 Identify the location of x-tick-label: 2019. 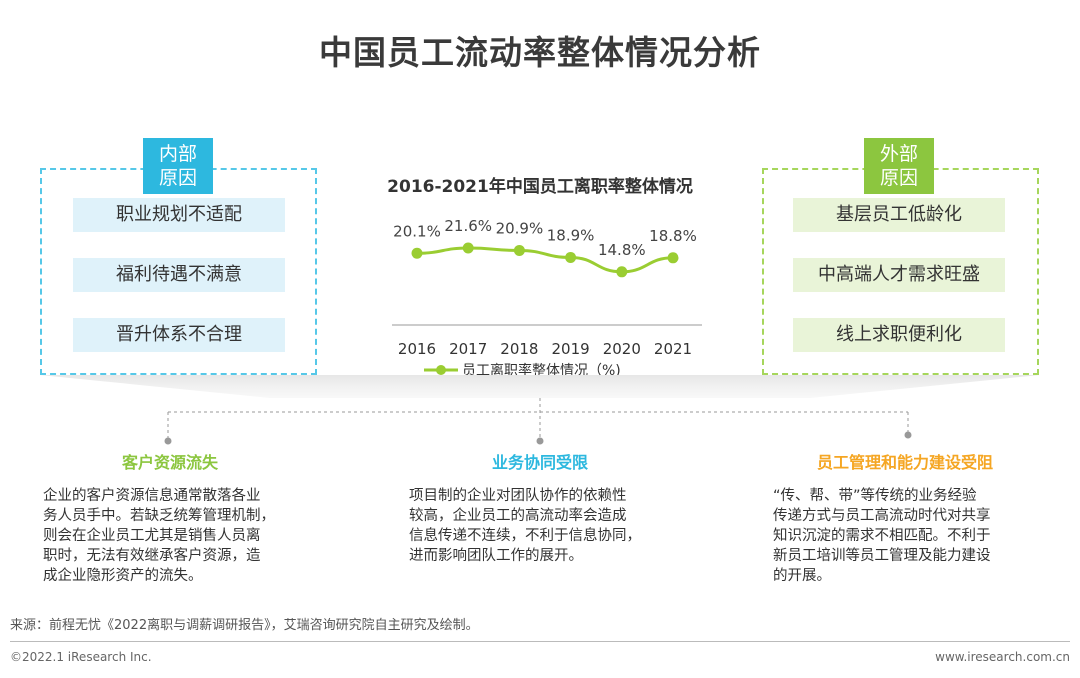
(571, 349).